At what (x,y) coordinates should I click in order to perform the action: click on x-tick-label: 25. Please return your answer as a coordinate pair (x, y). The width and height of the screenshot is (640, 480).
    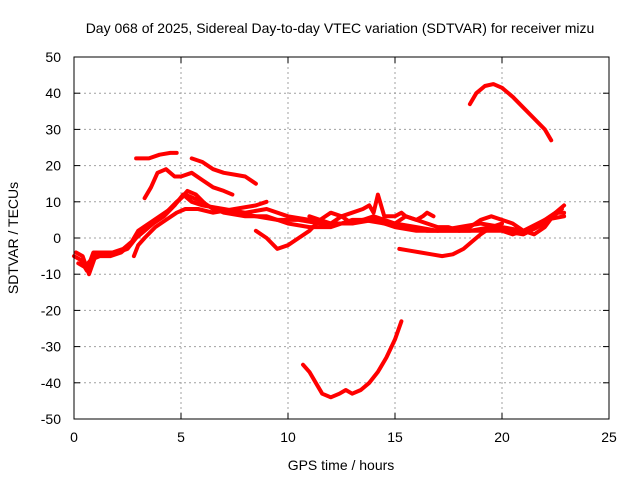
    Looking at the image, I should click on (609, 437).